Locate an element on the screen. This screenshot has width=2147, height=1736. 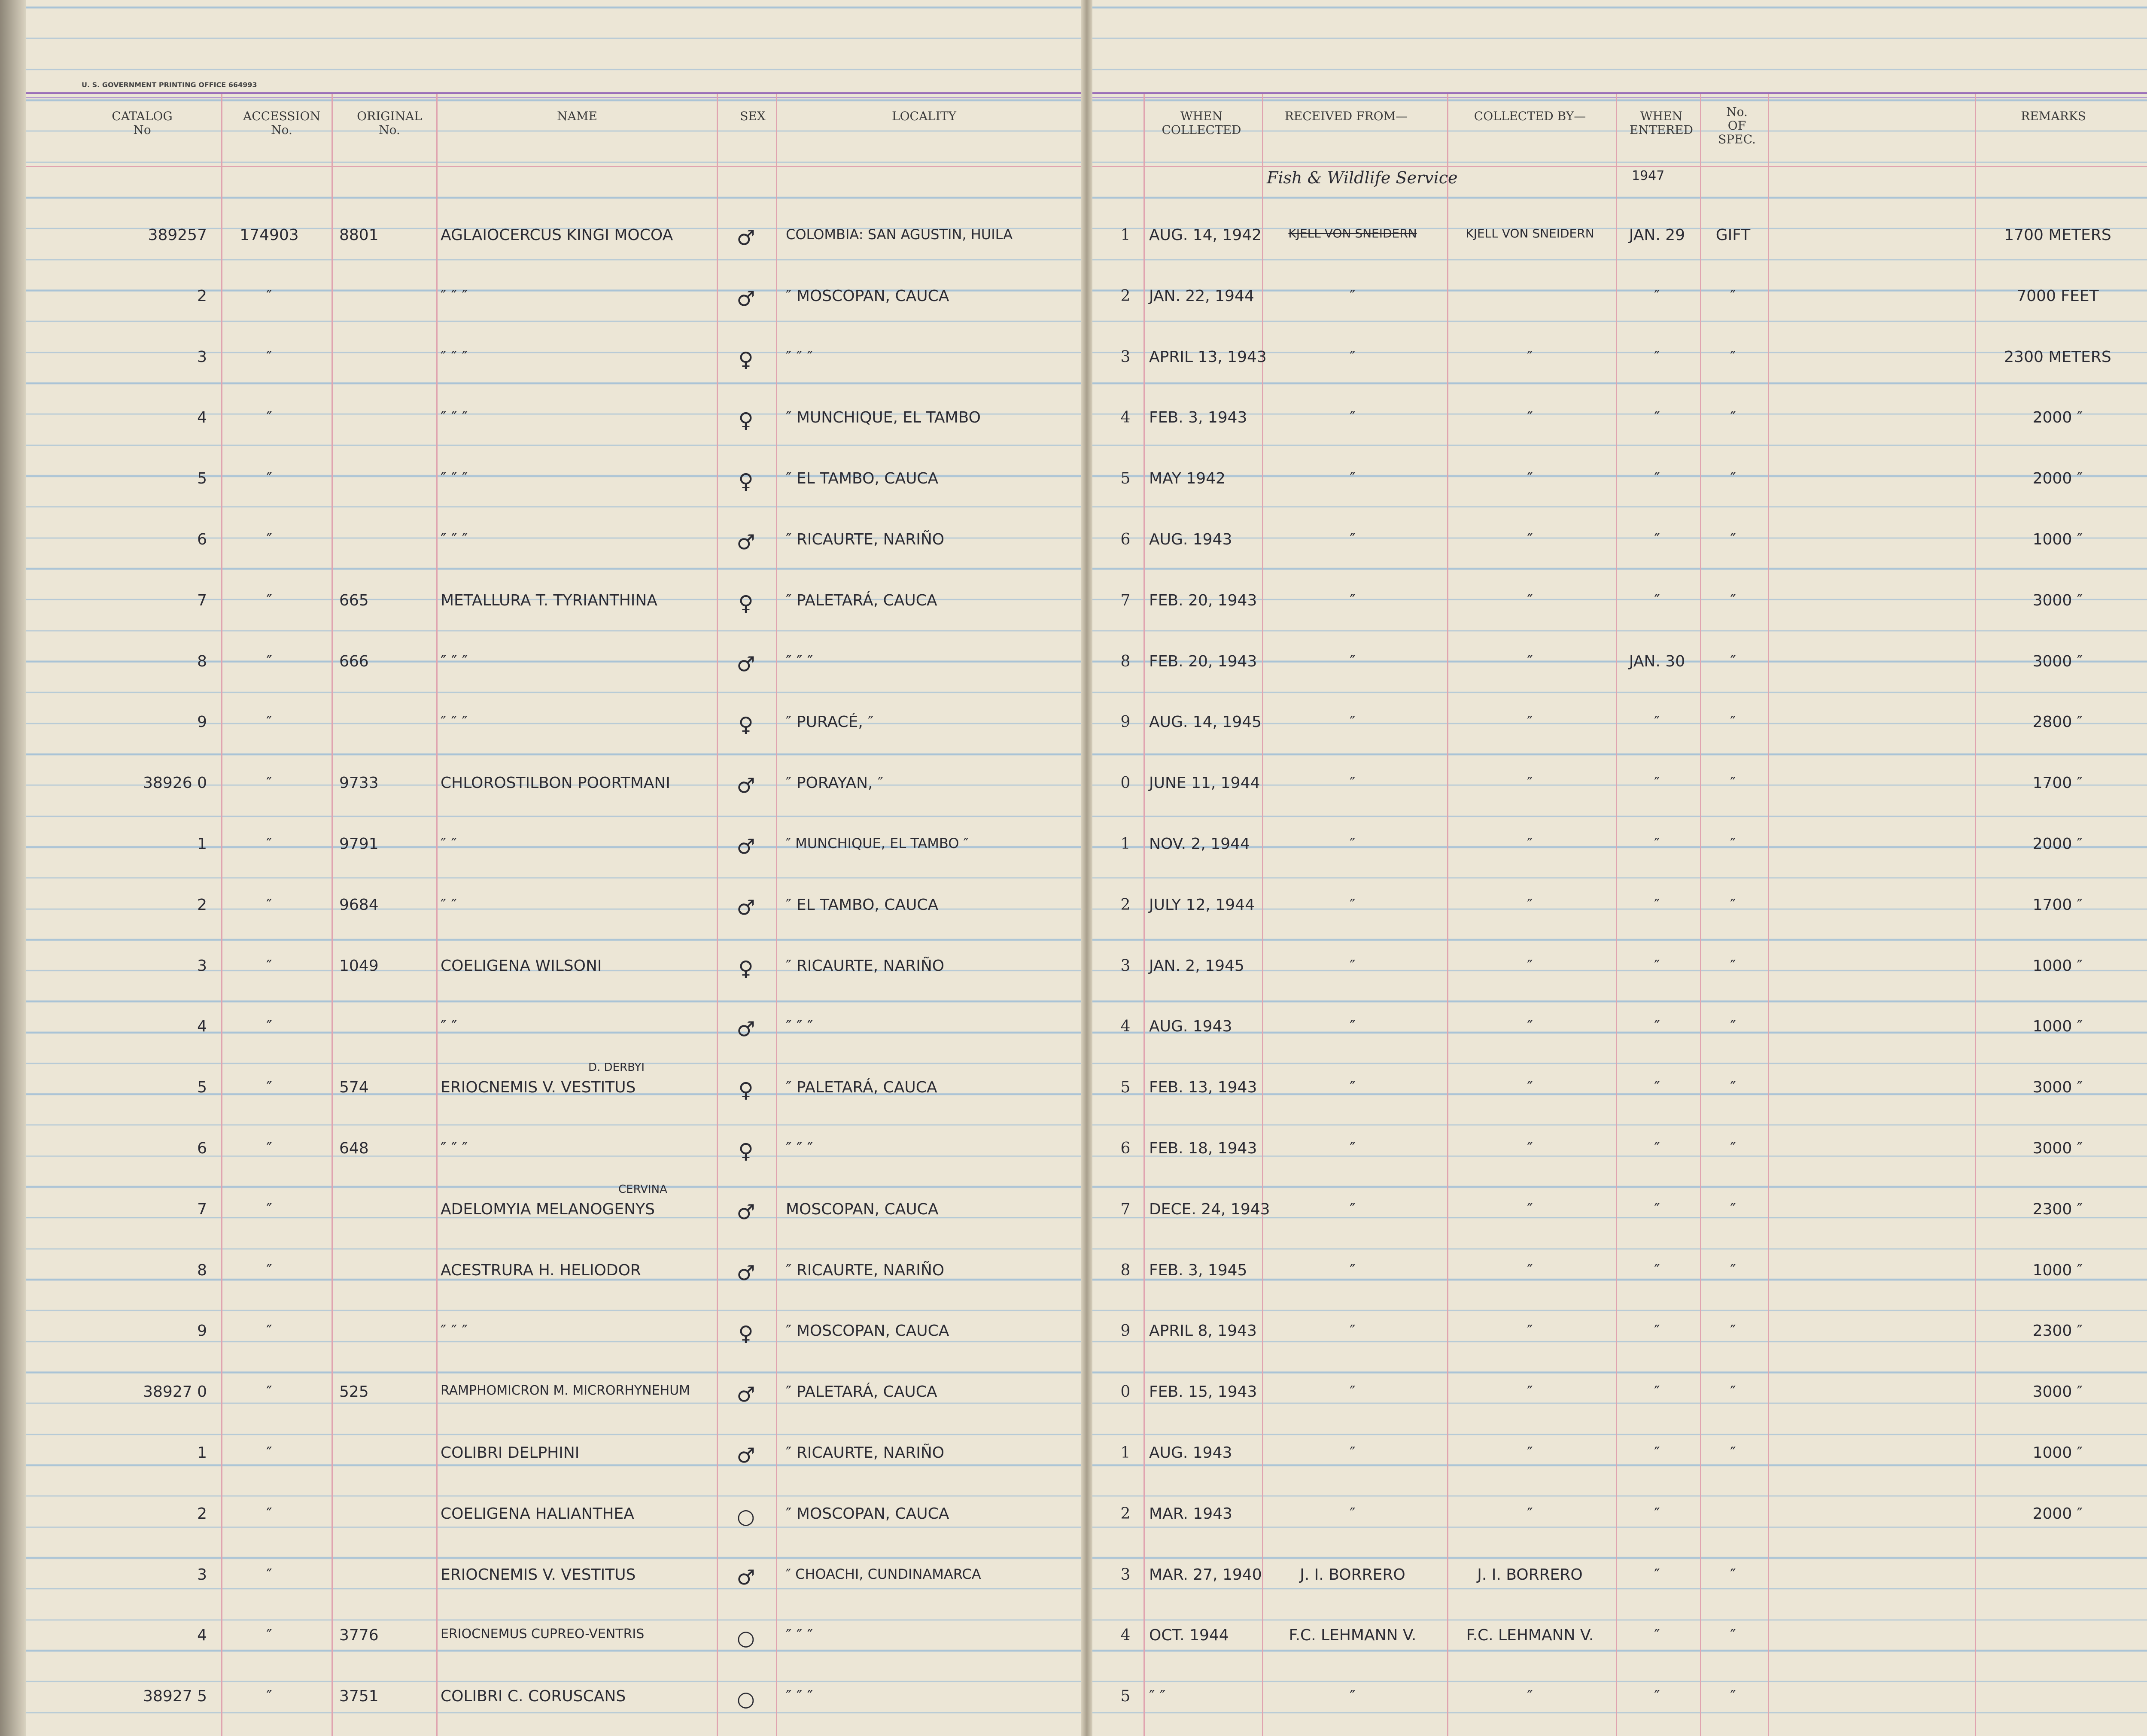
column-header: ACCESSION No. is located at coordinates (281, 123).